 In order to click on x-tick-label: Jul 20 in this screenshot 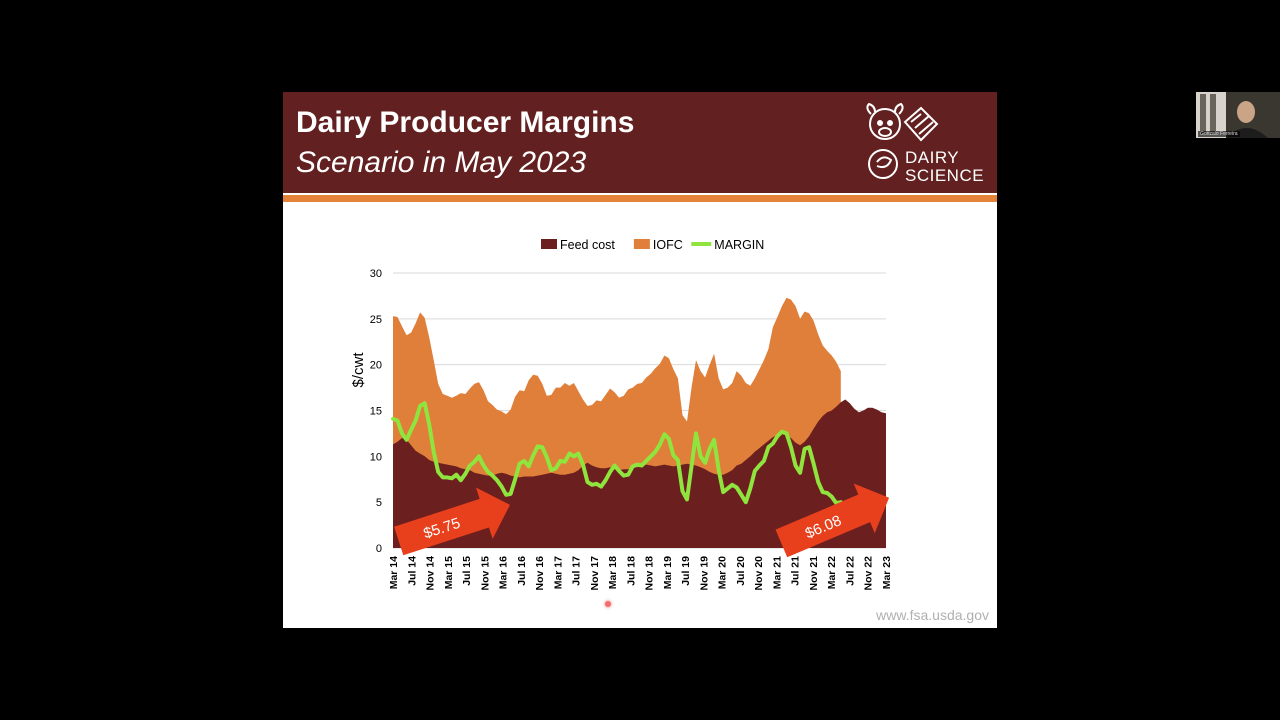, I will do `click(741, 571)`.